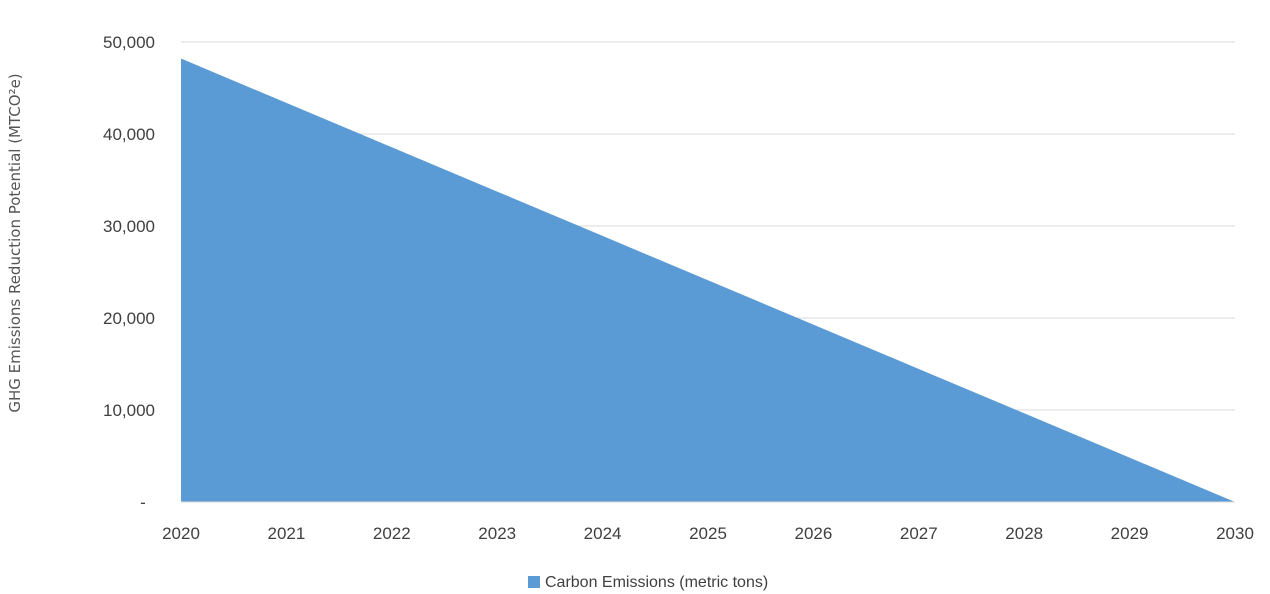 This screenshot has width=1270, height=594. I want to click on legend-swatch, so click(534, 582).